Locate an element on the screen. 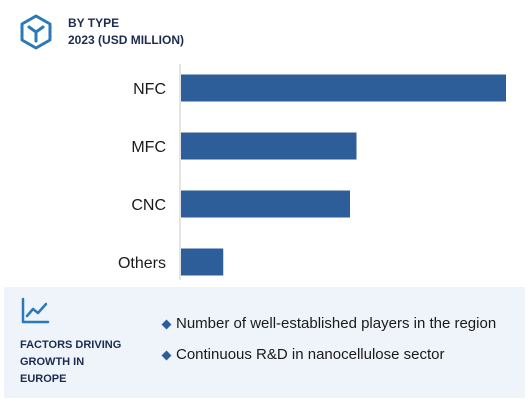  category-label: Others is located at coordinates (142, 263).